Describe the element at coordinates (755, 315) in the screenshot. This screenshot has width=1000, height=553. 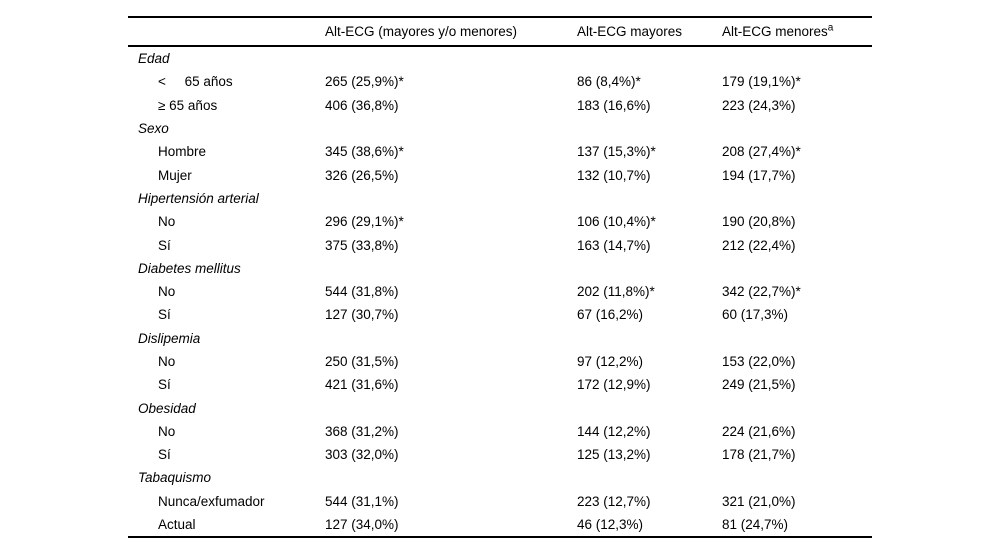
I see `cell-value: 60 (17,3%)` at that location.